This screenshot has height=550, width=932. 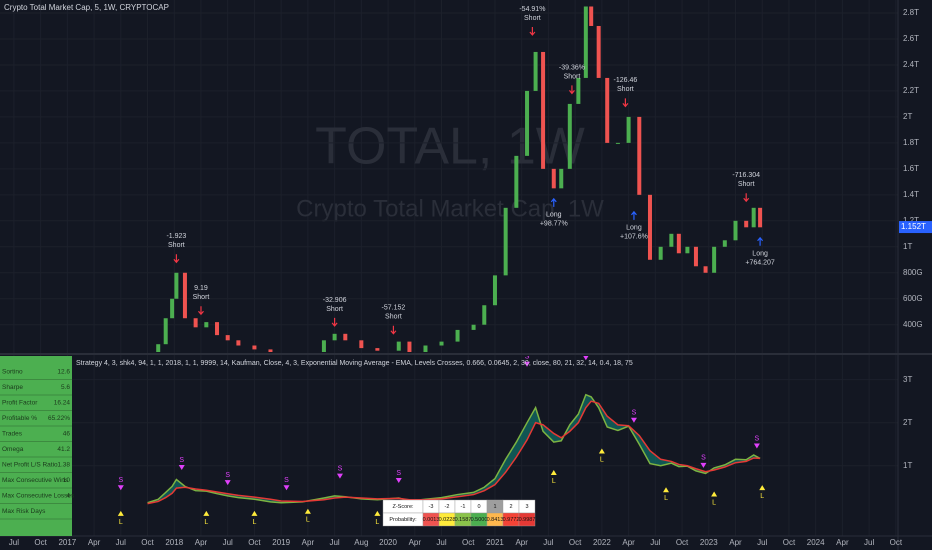 I want to click on stat-name: Profit Factor, so click(x=20, y=403).